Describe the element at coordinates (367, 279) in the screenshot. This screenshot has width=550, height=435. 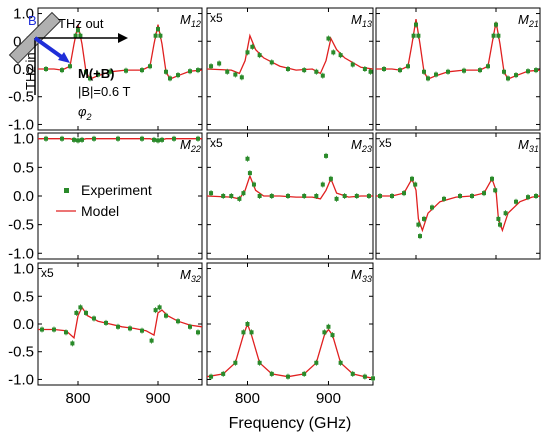
I see `panel-label-subscript: 33` at that location.